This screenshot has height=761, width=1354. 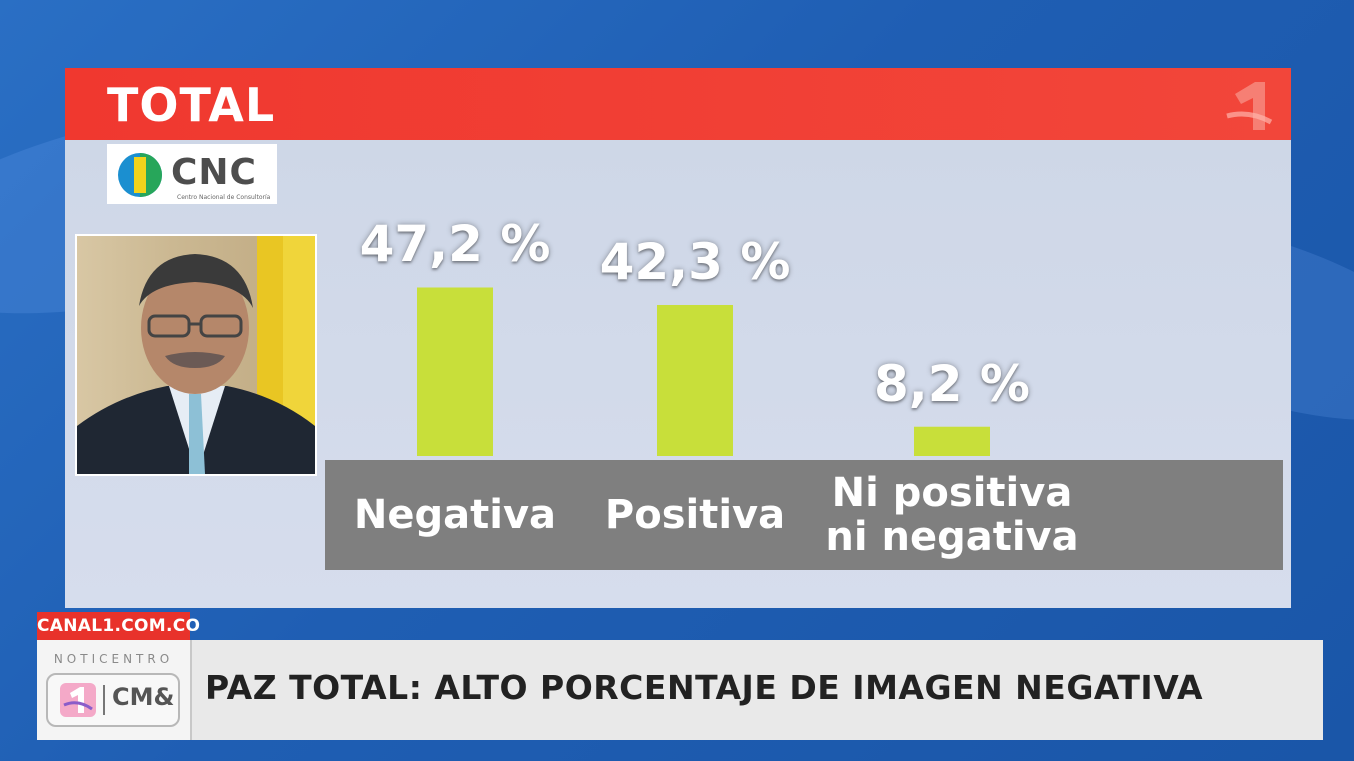 What do you see at coordinates (678, 104) in the screenshot?
I see `panel-header: TOTAL` at bounding box center [678, 104].